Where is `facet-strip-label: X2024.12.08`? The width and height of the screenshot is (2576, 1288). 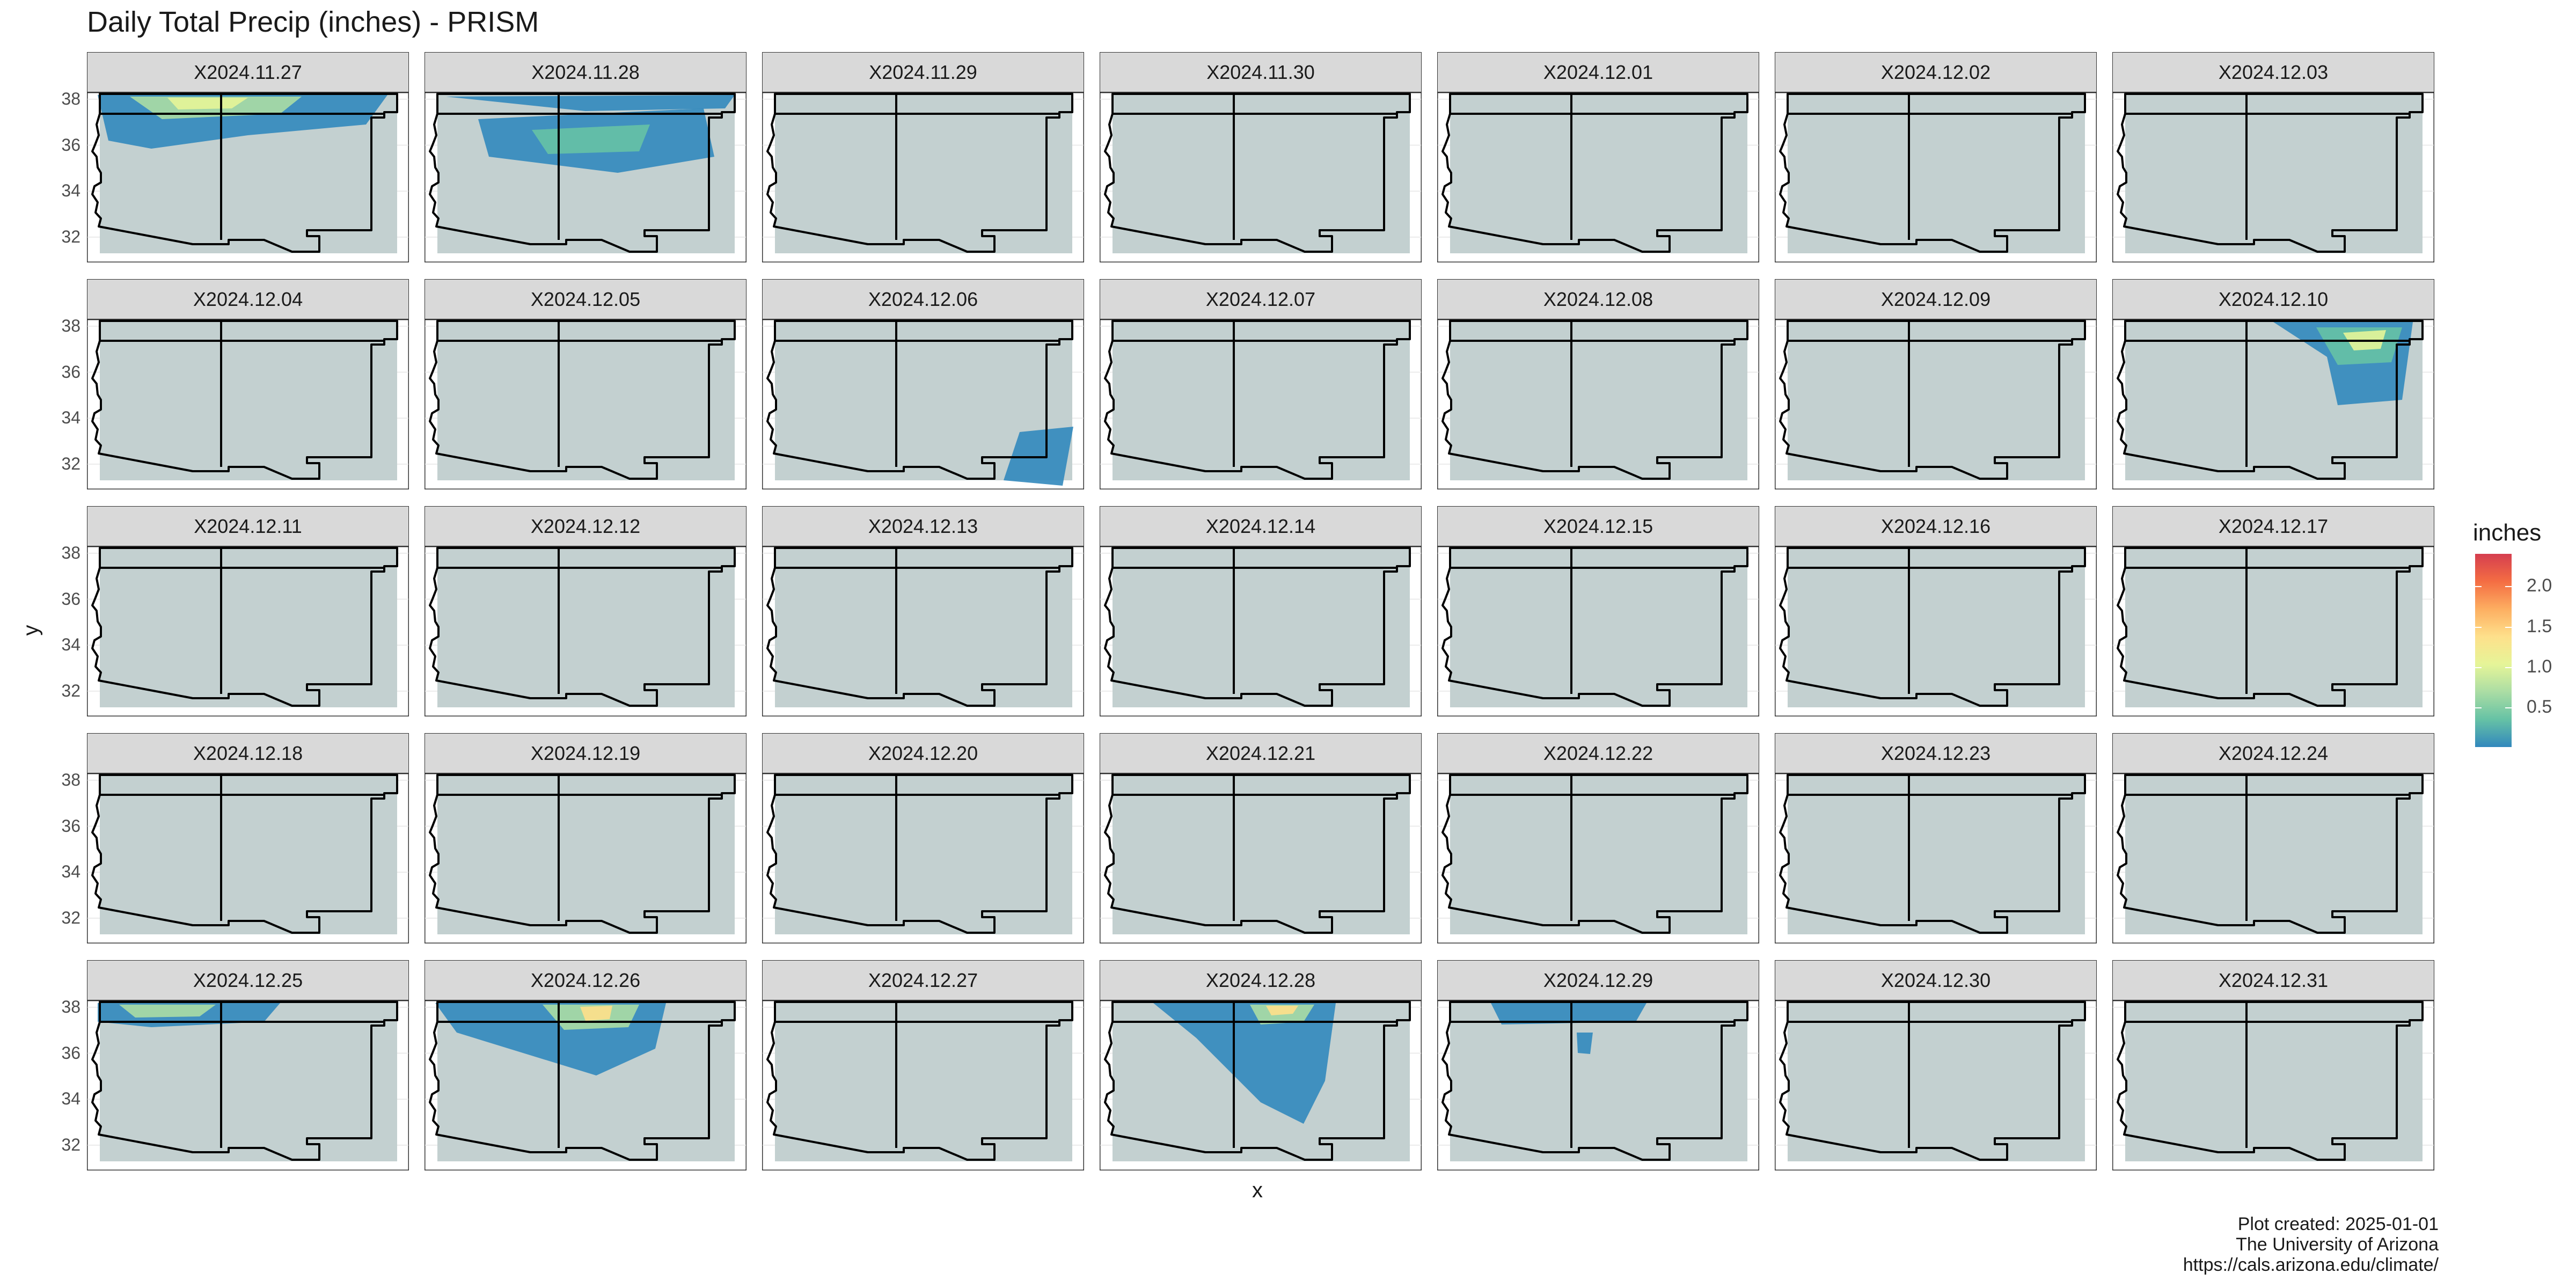 facet-strip-label: X2024.12.08 is located at coordinates (1598, 299).